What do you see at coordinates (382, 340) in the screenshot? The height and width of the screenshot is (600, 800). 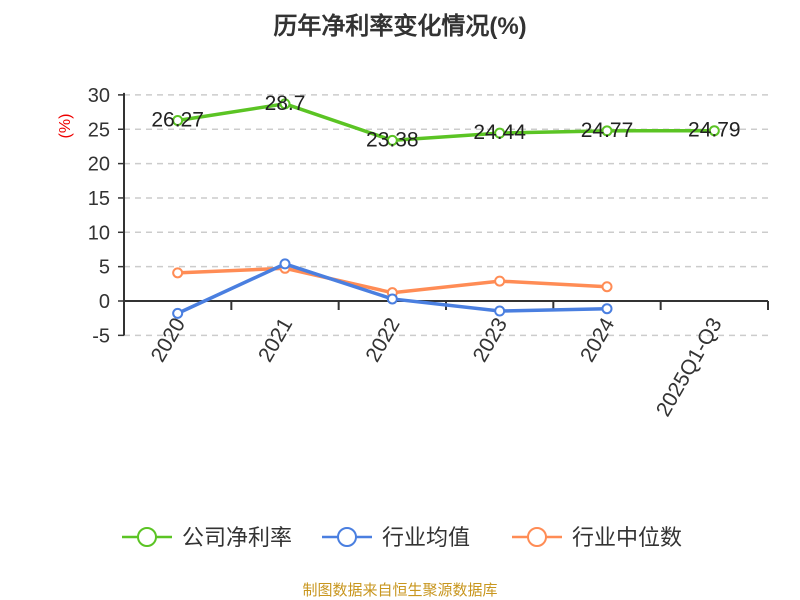 I see `x-tick-label: 2022` at bounding box center [382, 340].